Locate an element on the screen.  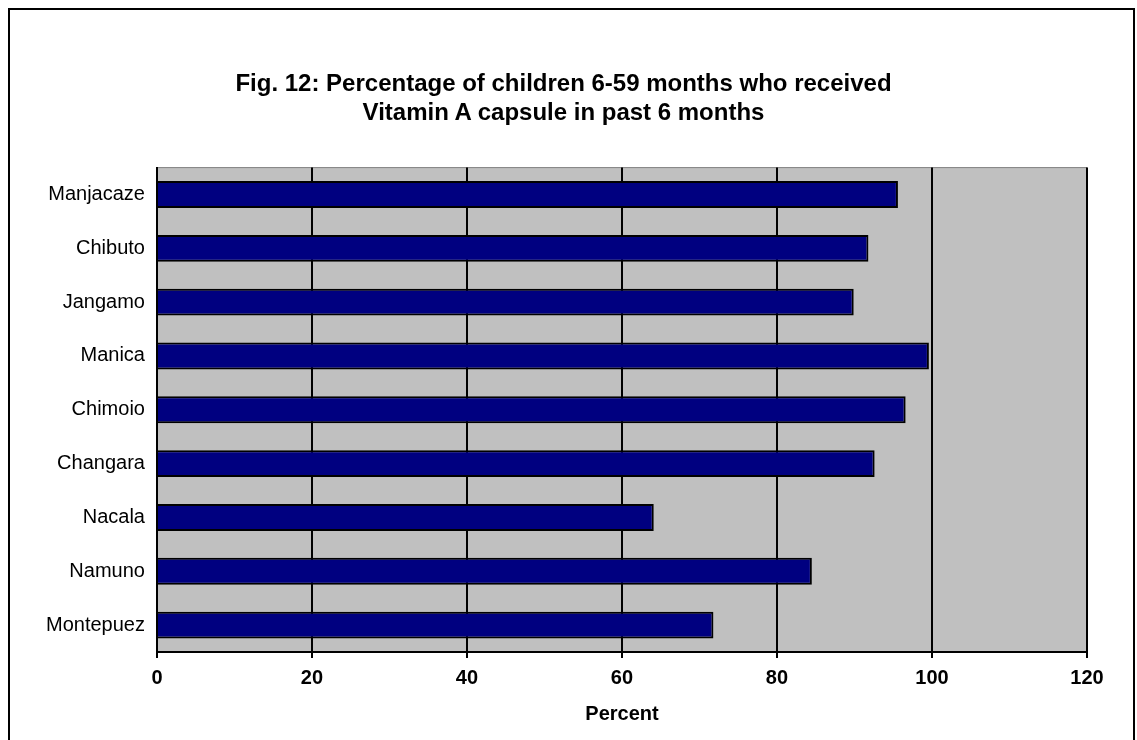
y-tick-label: Nacala is located at coordinates (114, 515).